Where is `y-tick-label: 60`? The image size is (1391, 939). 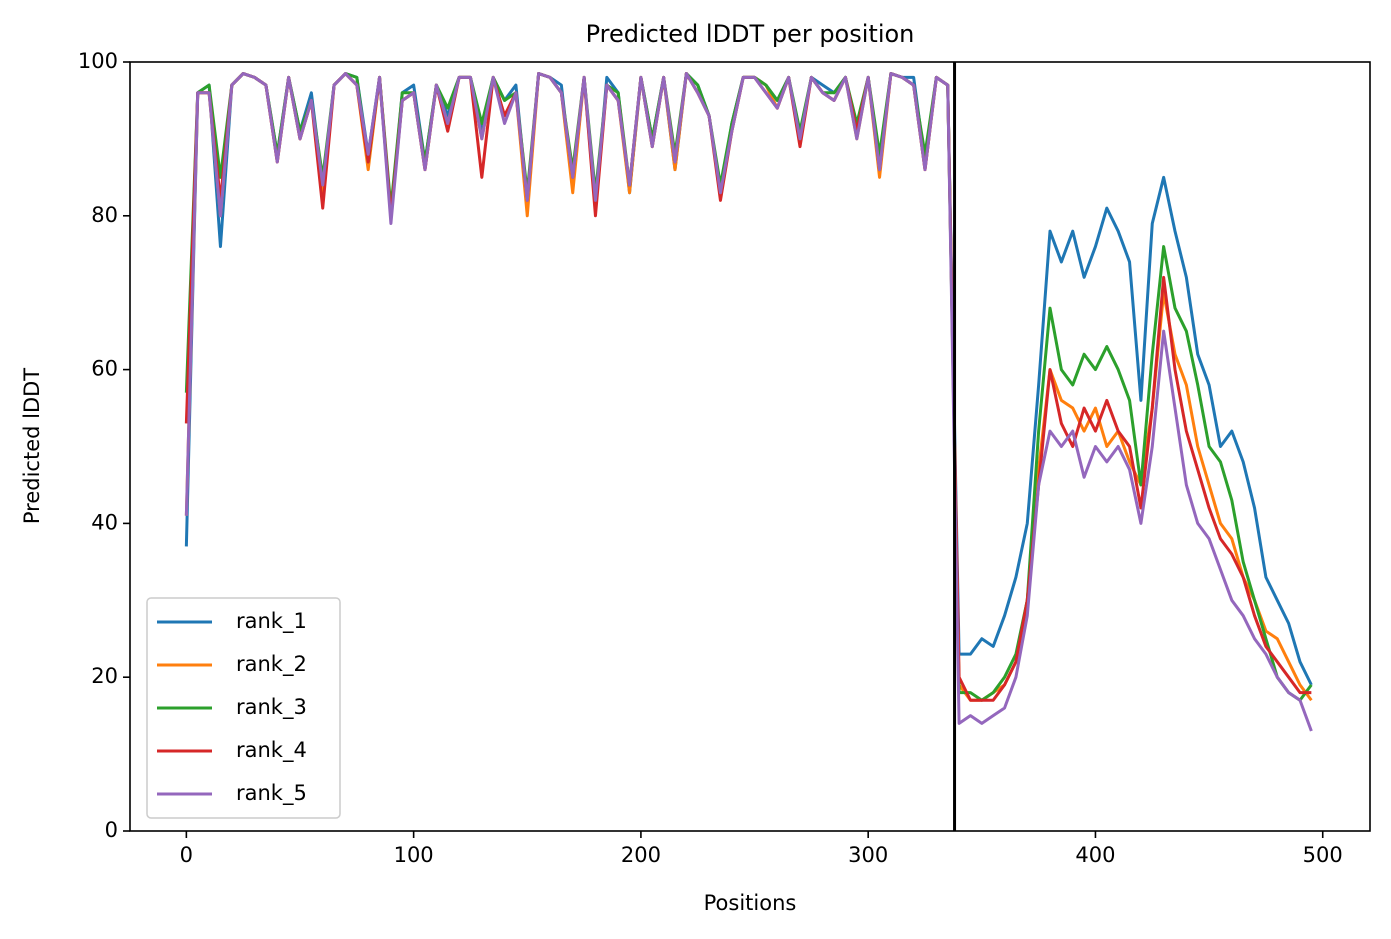 y-tick-label: 60 is located at coordinates (104, 369).